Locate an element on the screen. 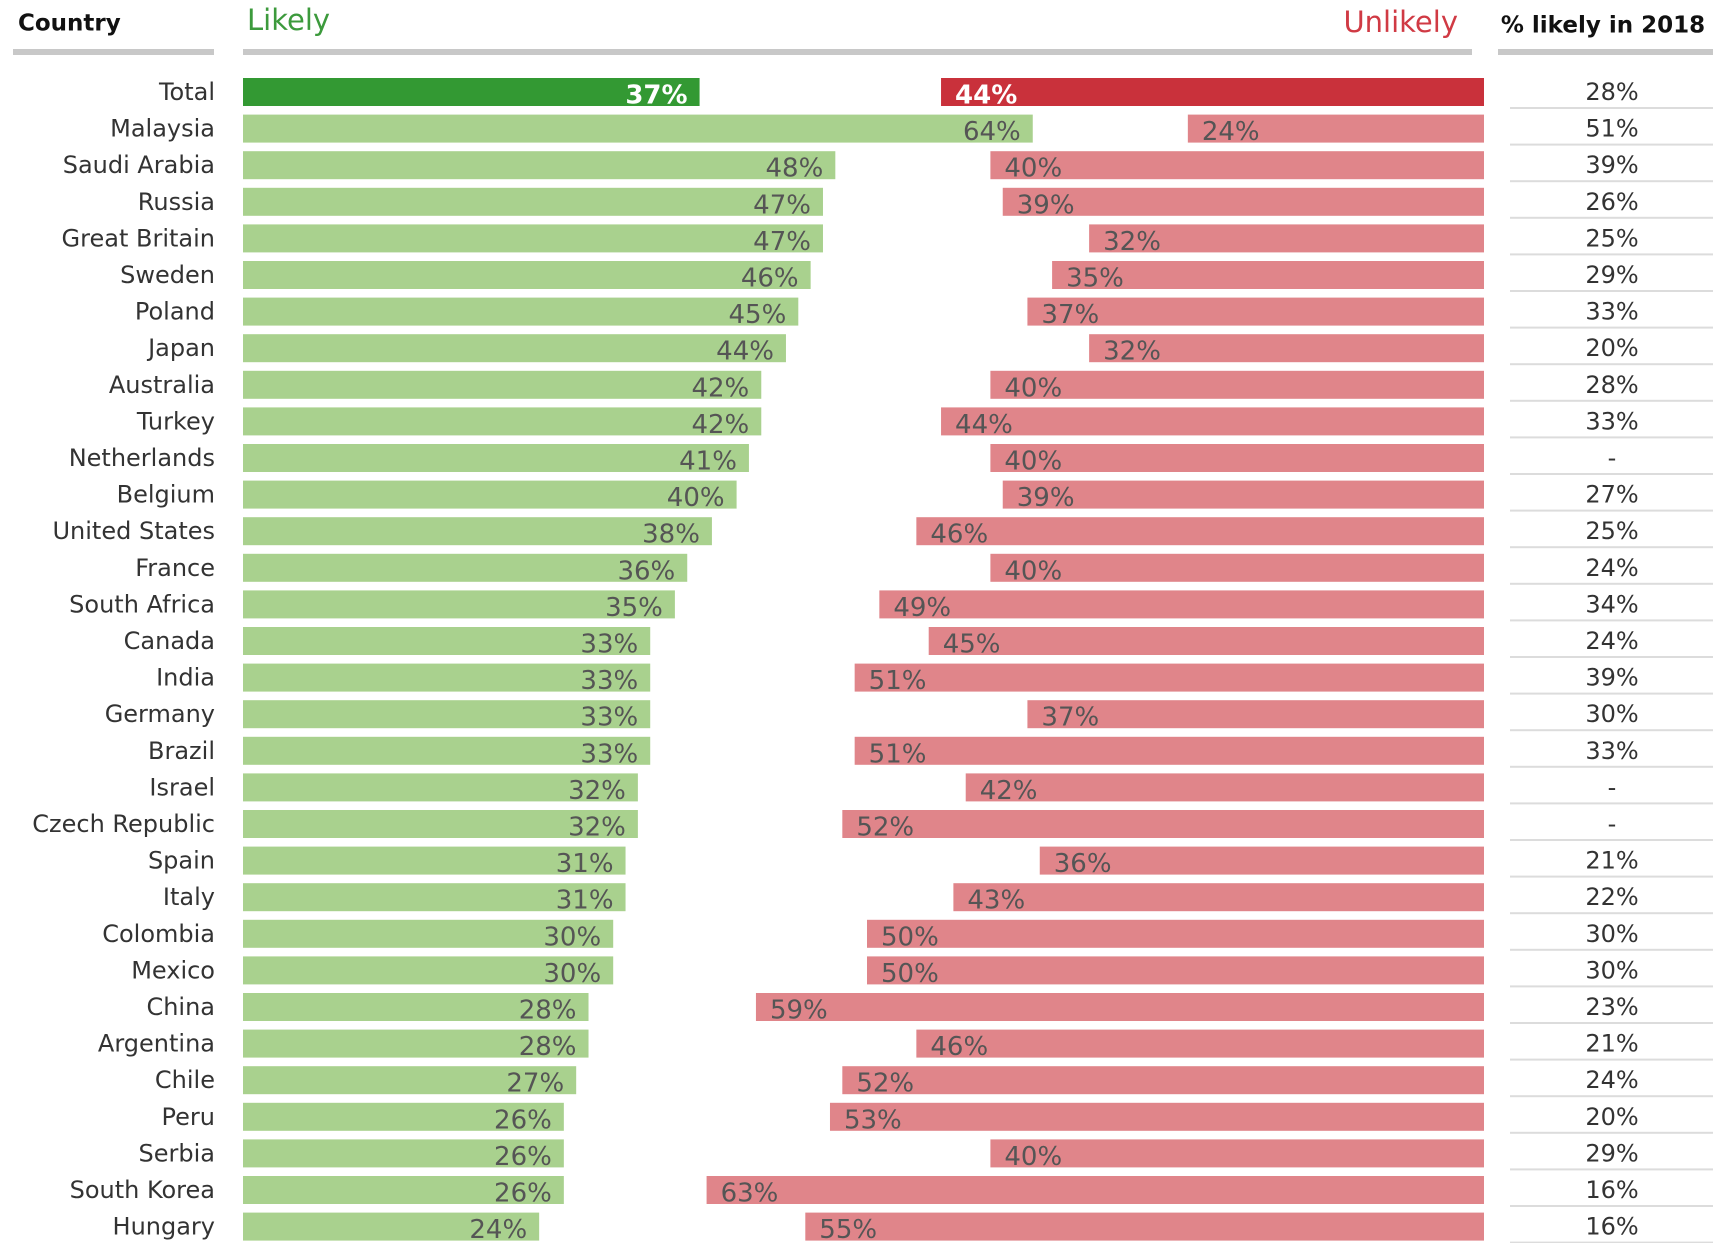 This screenshot has width=1724, height=1247. likely-value-label: 42% is located at coordinates (720, 425).